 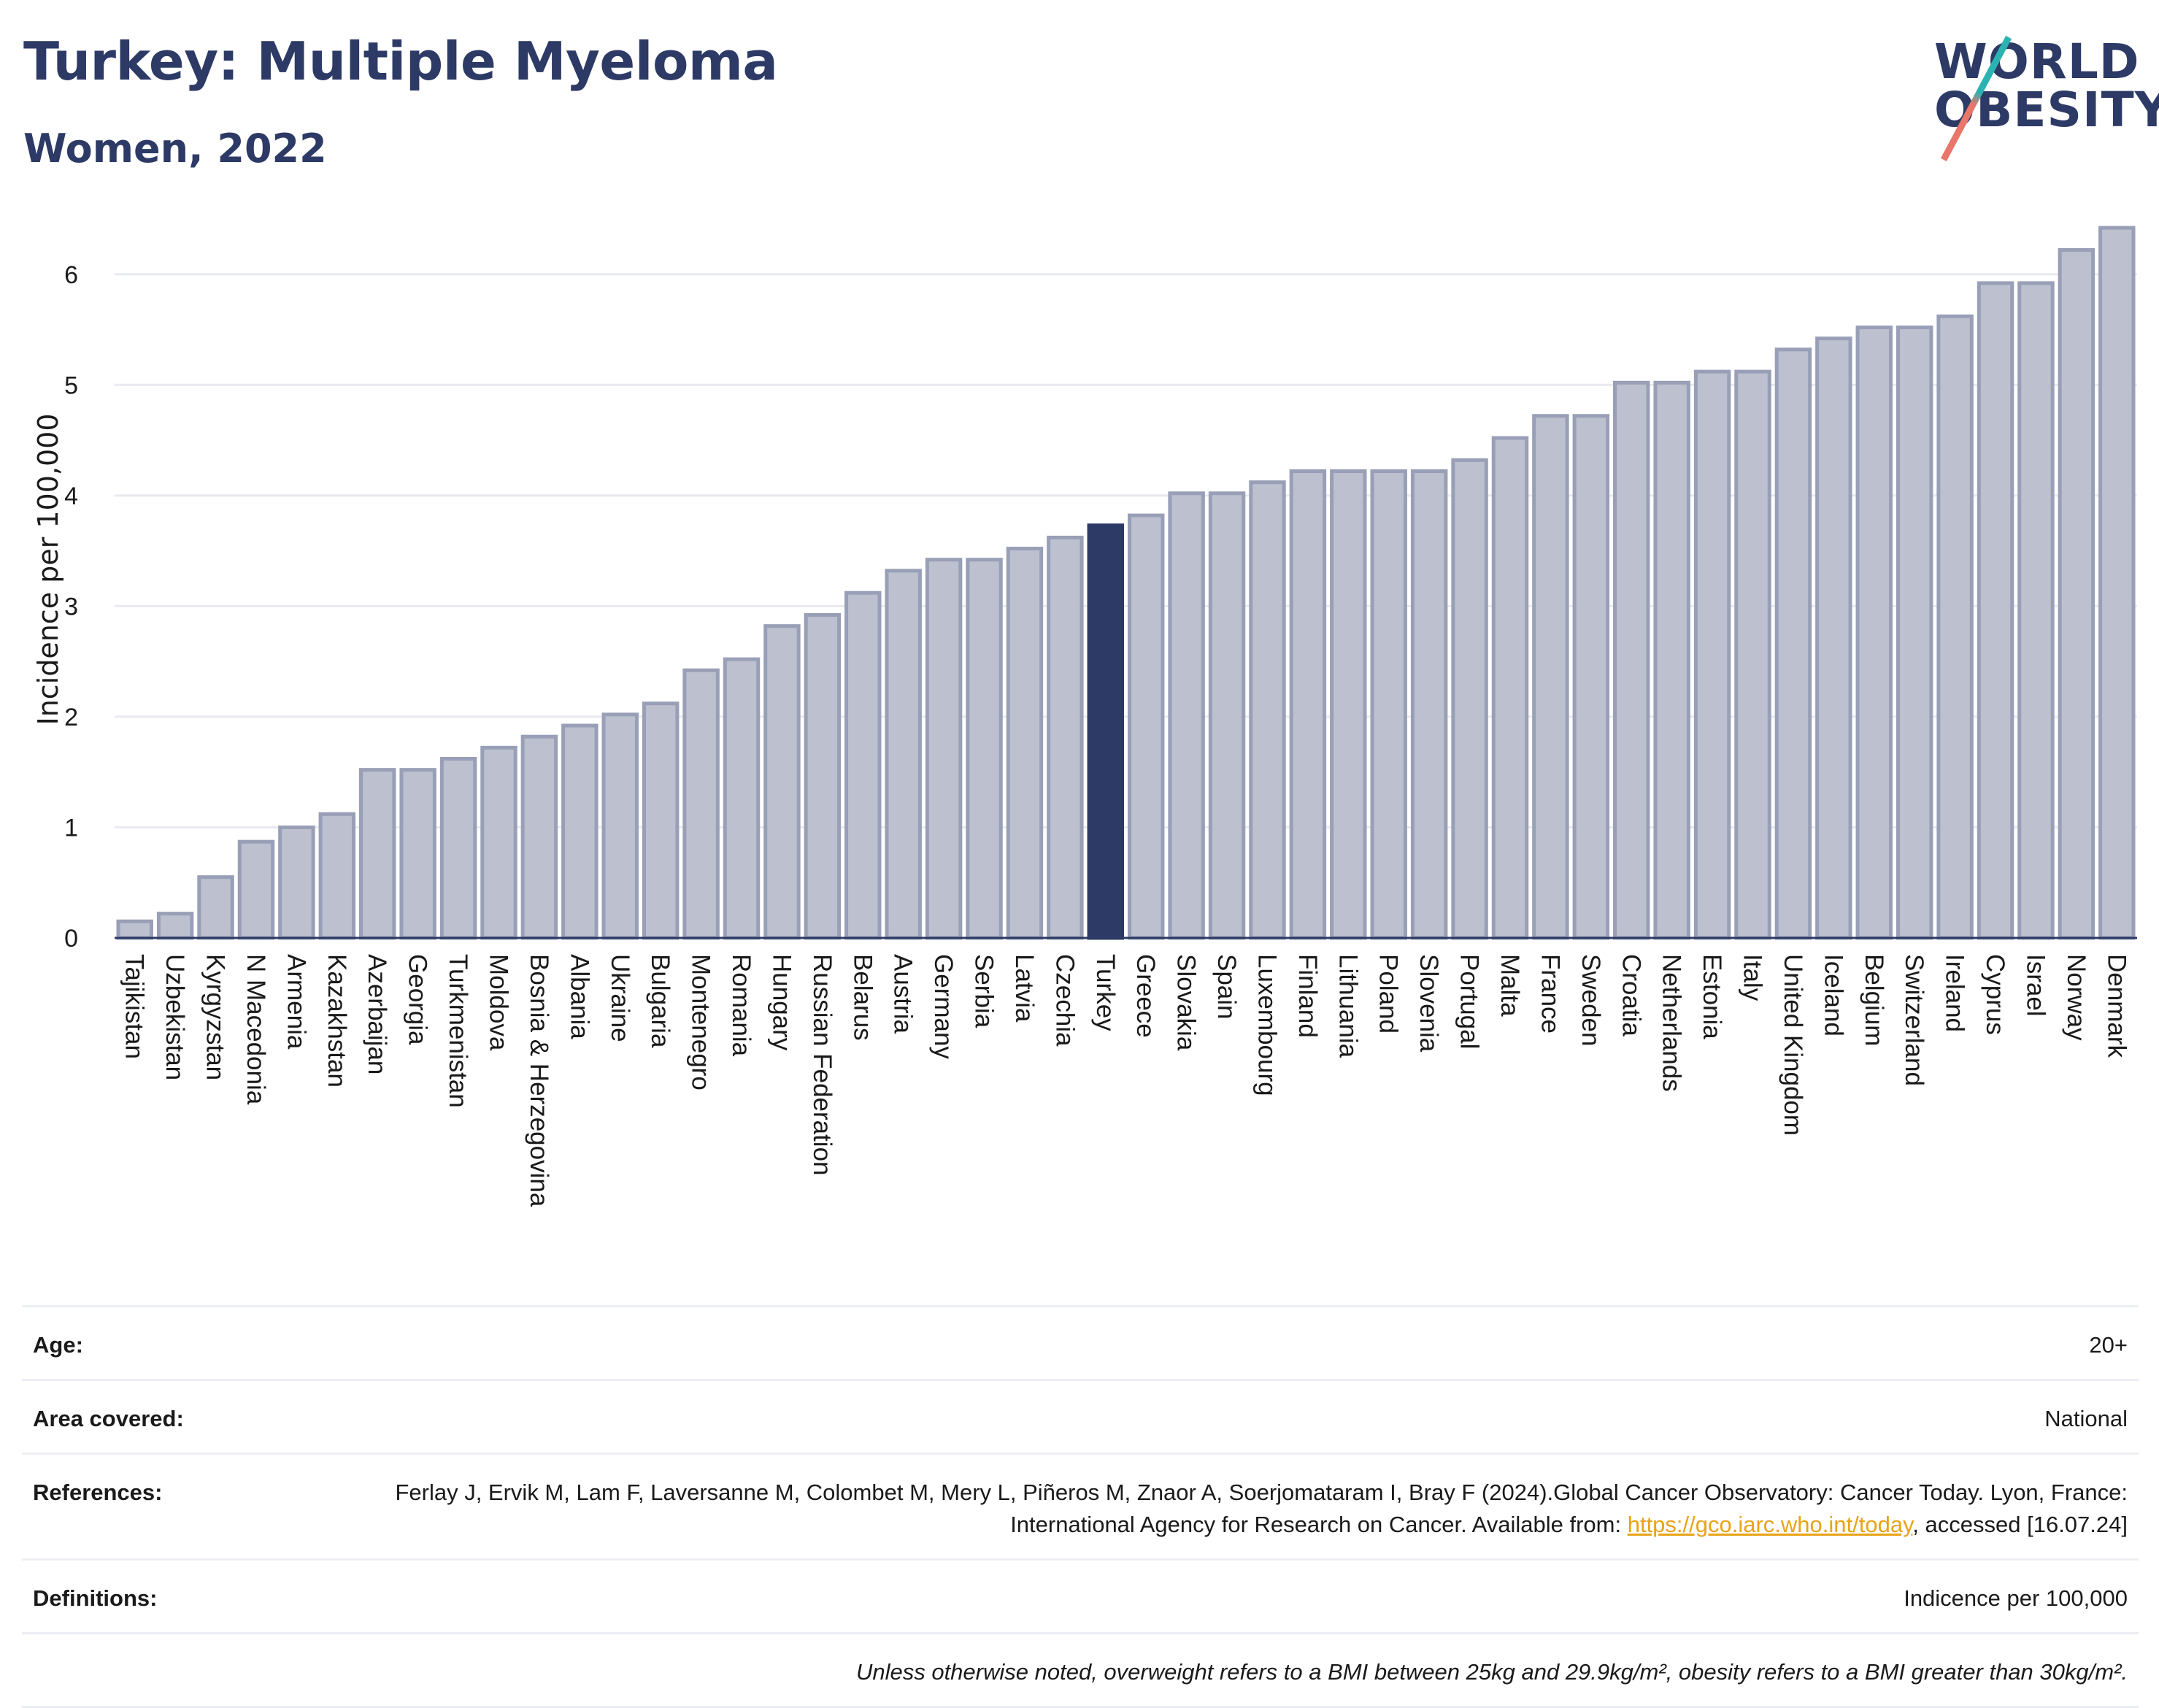 I want to click on x-tick-label: Ukraine, so click(x=620, y=998).